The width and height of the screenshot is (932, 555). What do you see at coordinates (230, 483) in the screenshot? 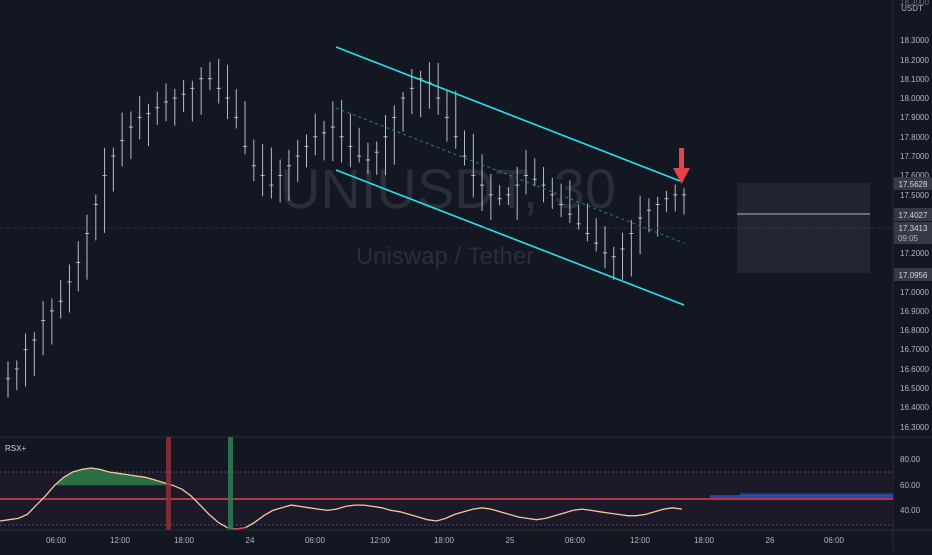
I see `signal-bar-green` at bounding box center [230, 483].